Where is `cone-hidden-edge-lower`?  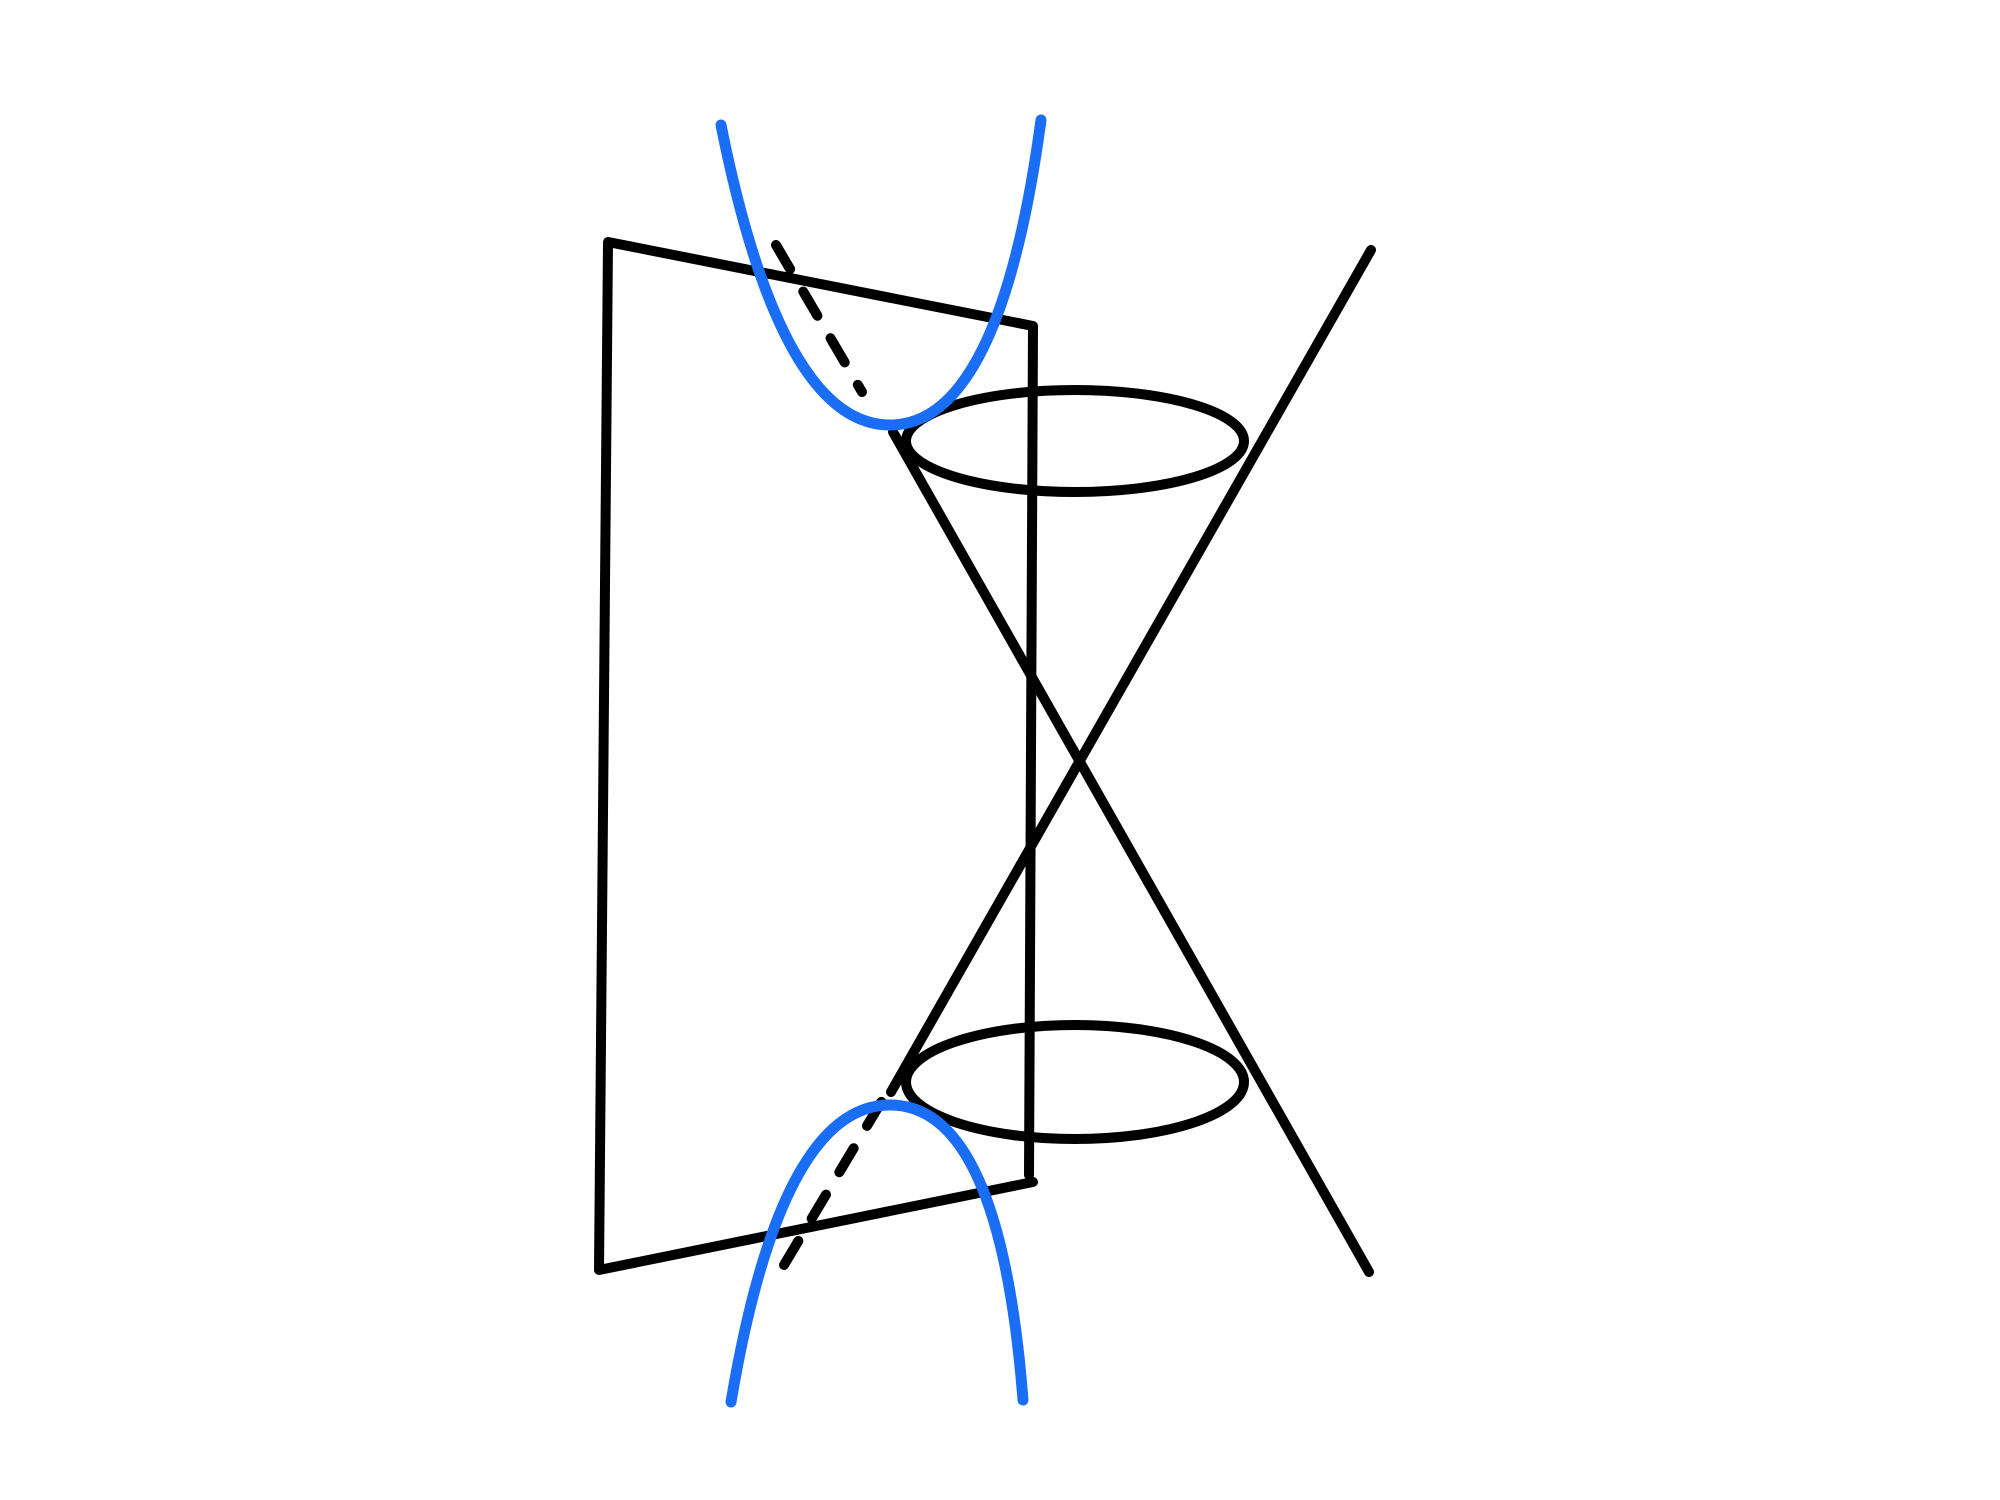
cone-hidden-edge-lower is located at coordinates (835, 1179).